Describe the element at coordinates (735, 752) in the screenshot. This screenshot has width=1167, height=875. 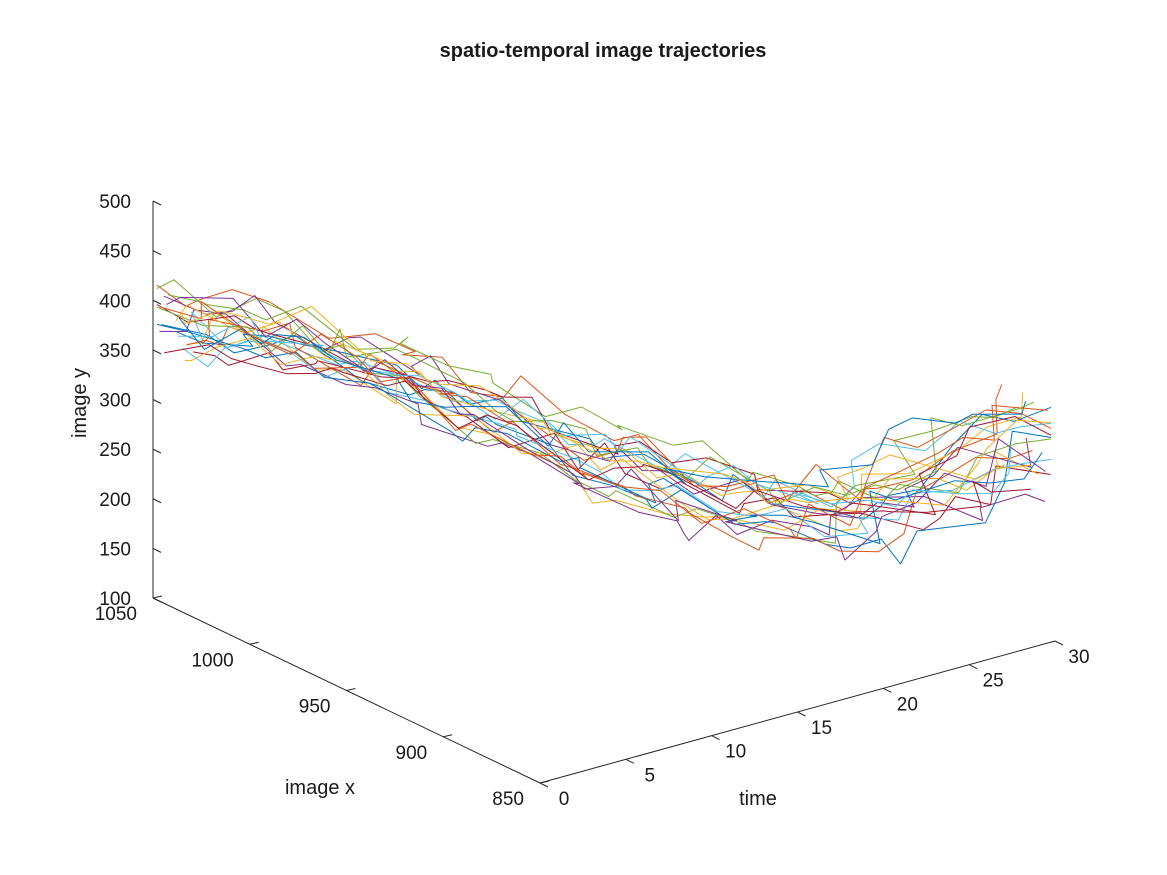
I see `time-tick-label: 10` at that location.